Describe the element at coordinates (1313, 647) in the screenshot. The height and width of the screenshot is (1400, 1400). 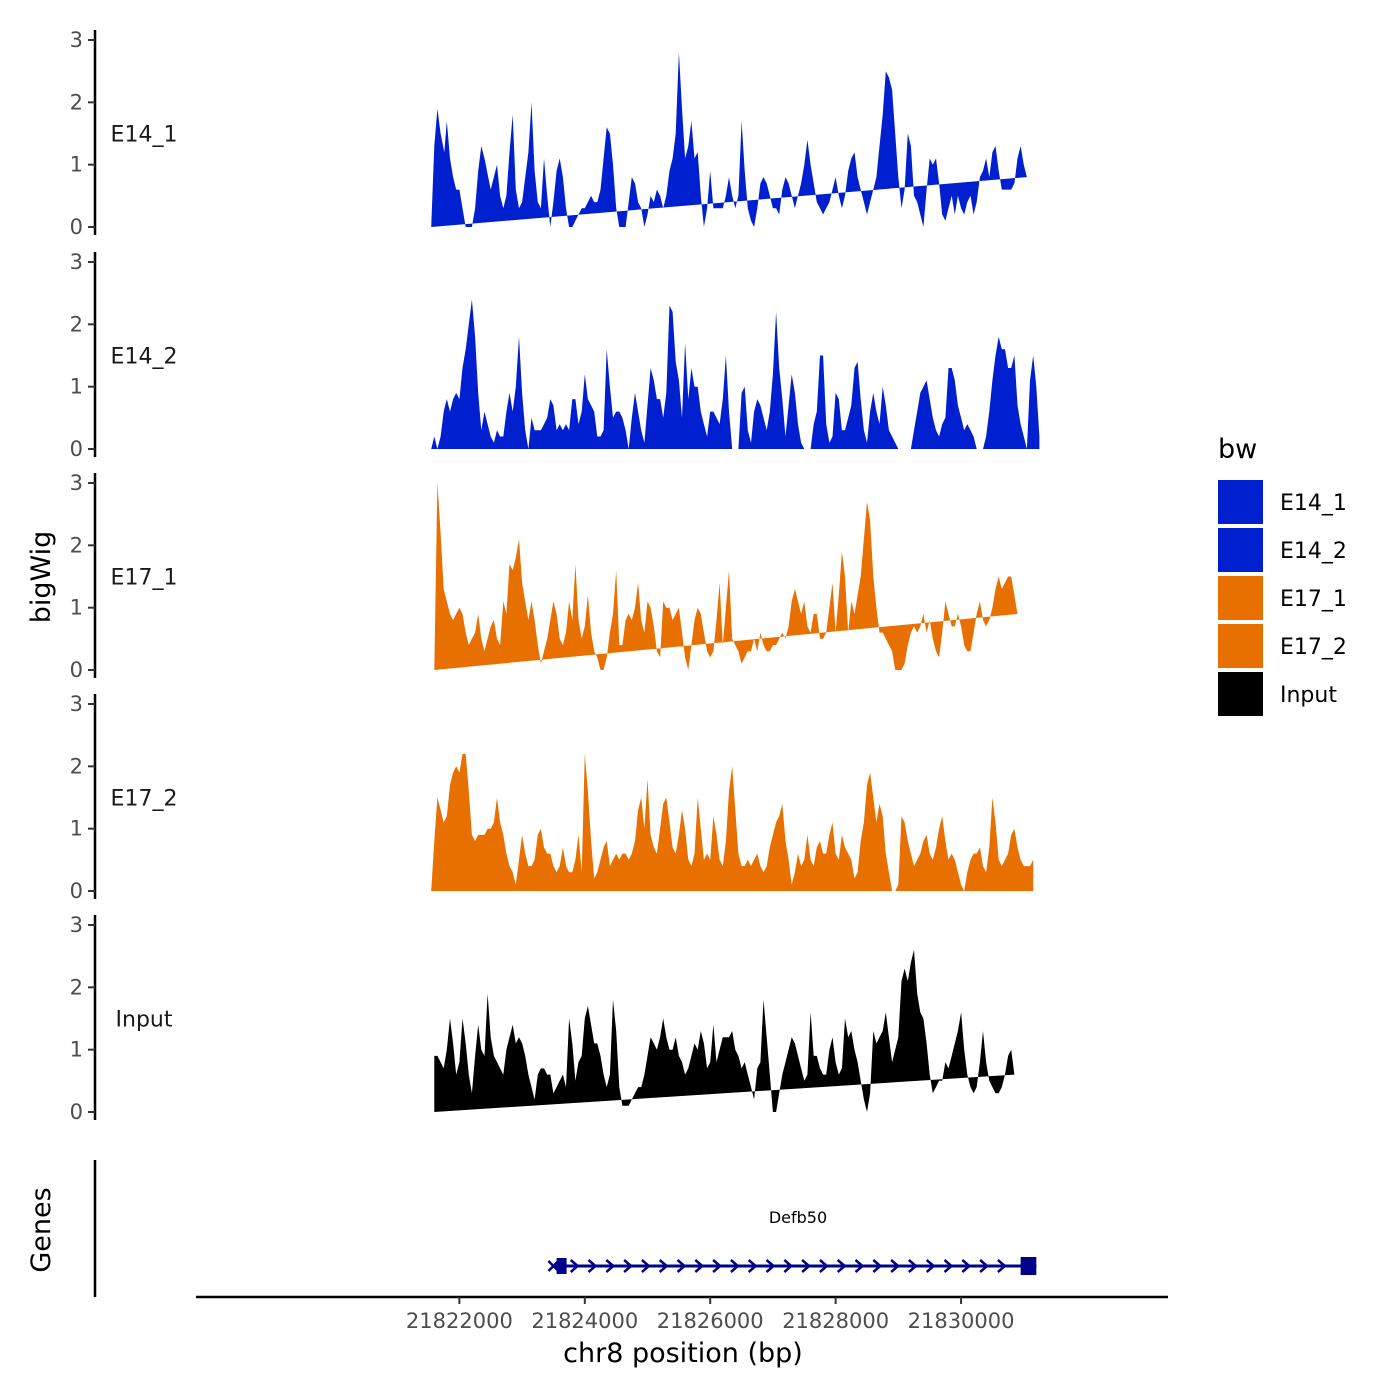
I see `legend-label: E17_2` at that location.